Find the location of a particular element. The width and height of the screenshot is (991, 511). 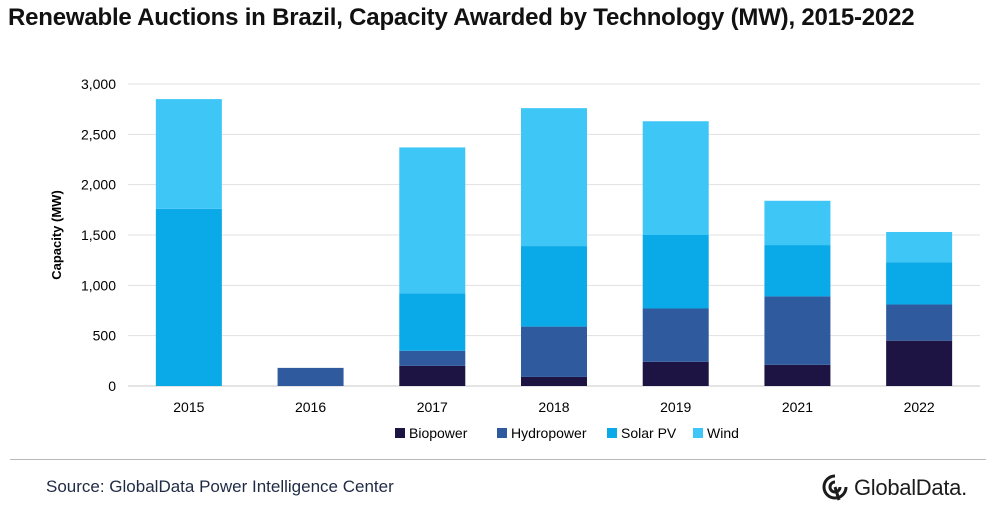

bar-segment-hydropower-2021 is located at coordinates (797, 330).